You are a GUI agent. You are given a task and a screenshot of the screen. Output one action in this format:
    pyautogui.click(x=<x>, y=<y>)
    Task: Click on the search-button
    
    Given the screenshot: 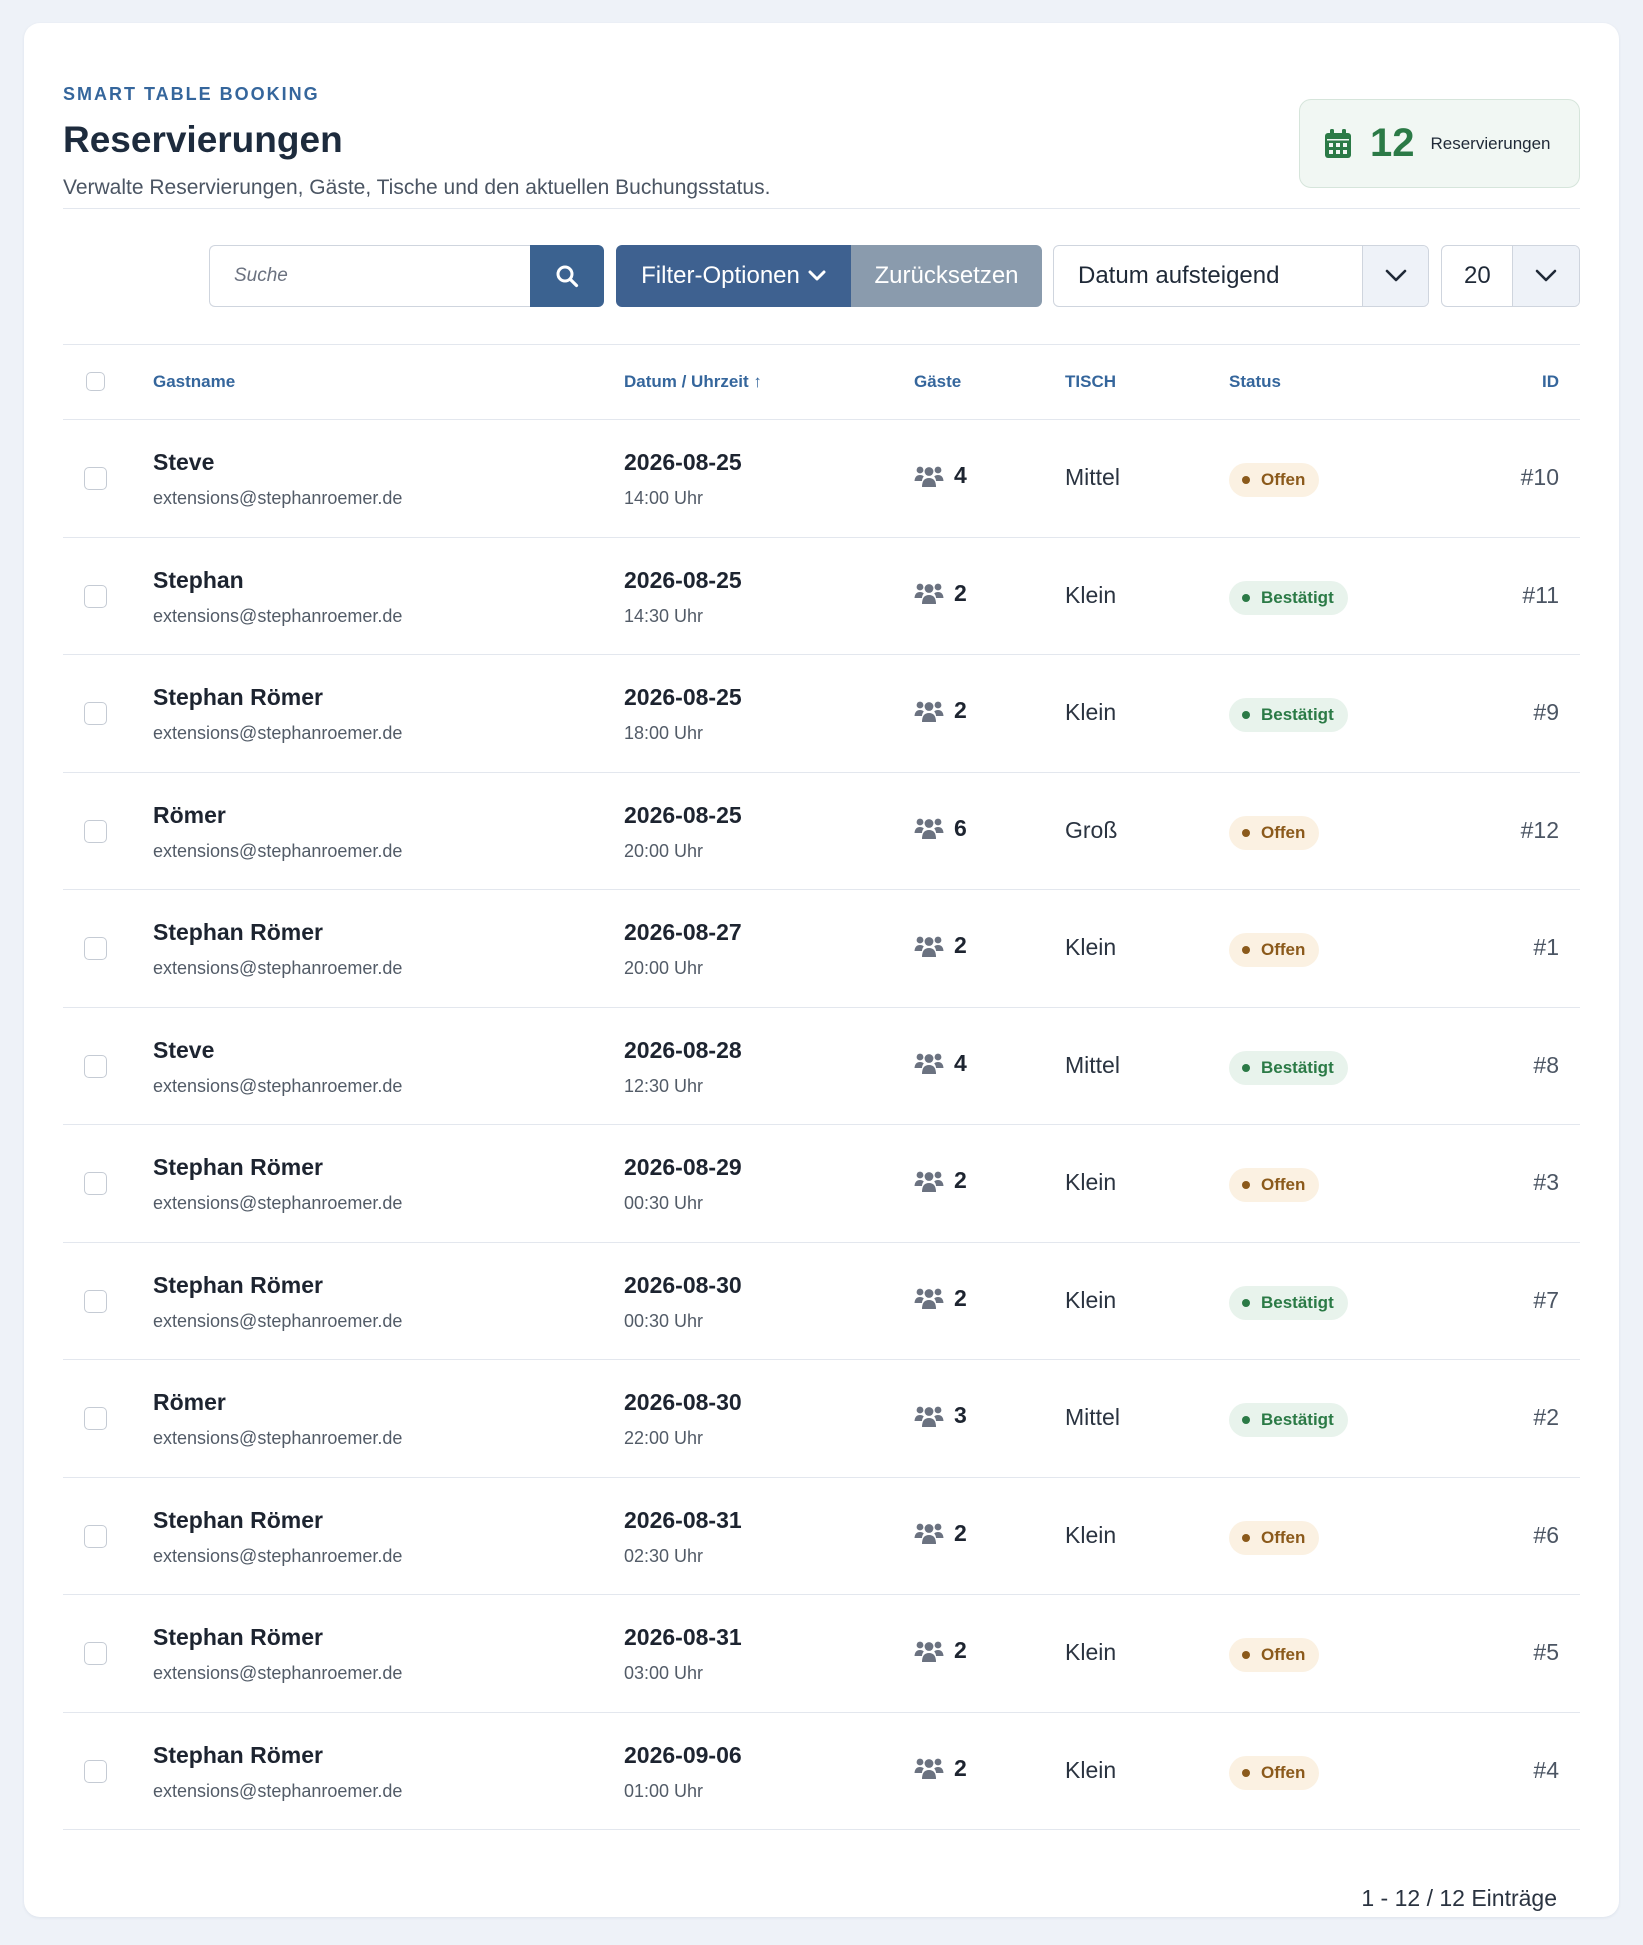 What is the action you would take?
    pyautogui.click(x=567, y=276)
    